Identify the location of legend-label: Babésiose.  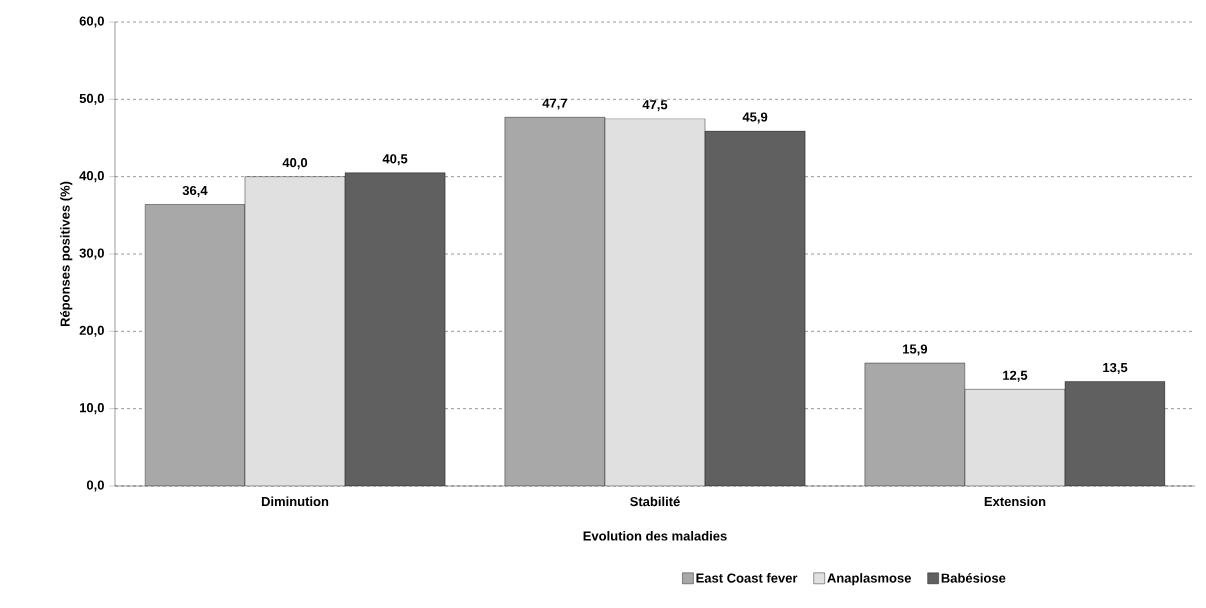
(973, 578).